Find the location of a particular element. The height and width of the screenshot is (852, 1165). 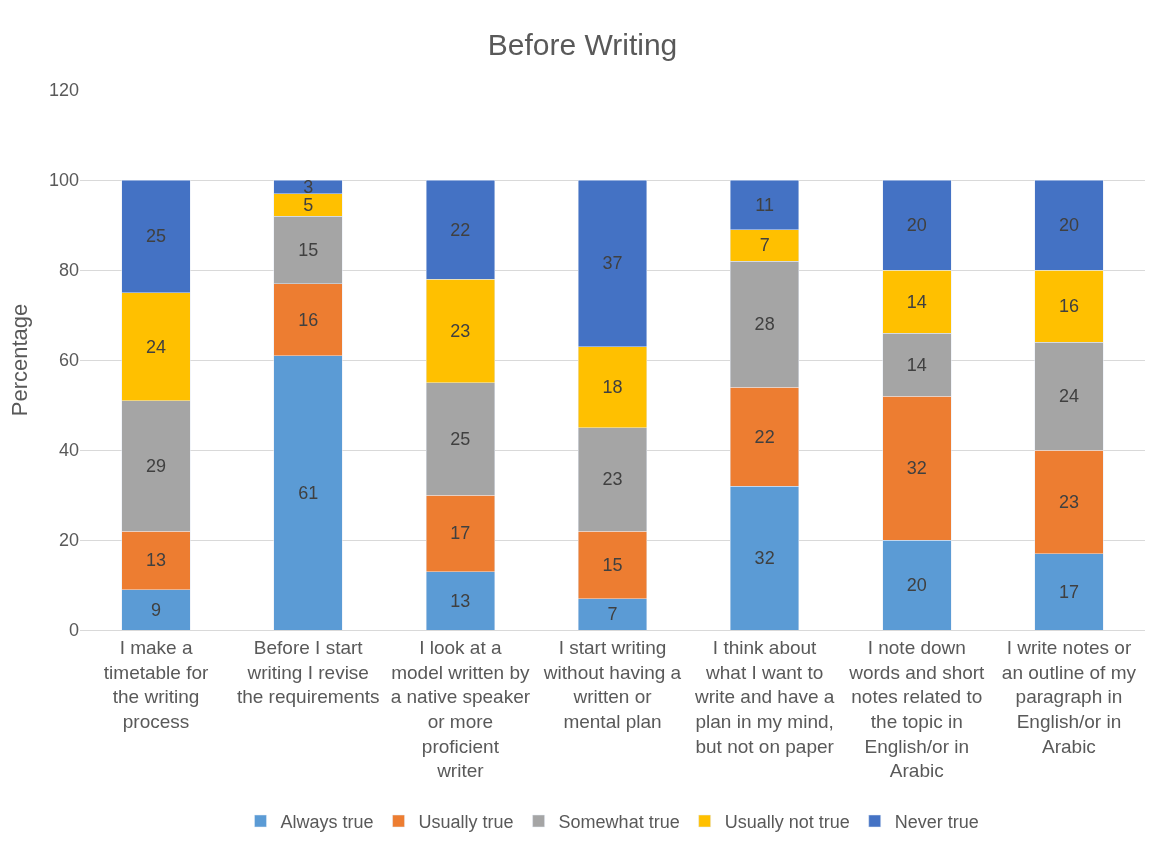

y-tick-label: 60 is located at coordinates (68, 360).